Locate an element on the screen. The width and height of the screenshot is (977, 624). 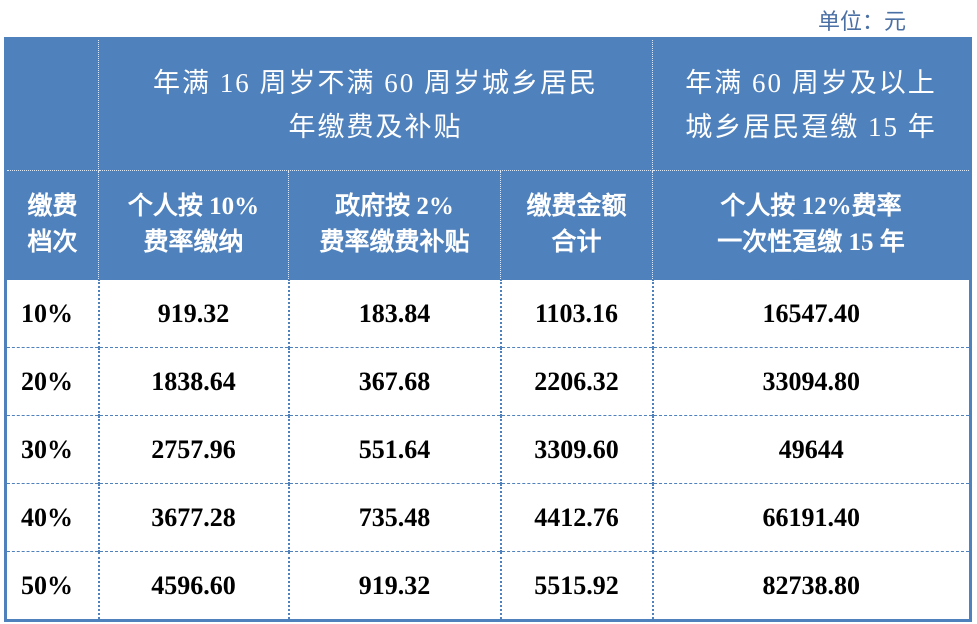
cell-personal: 919.32 is located at coordinates (193, 313).